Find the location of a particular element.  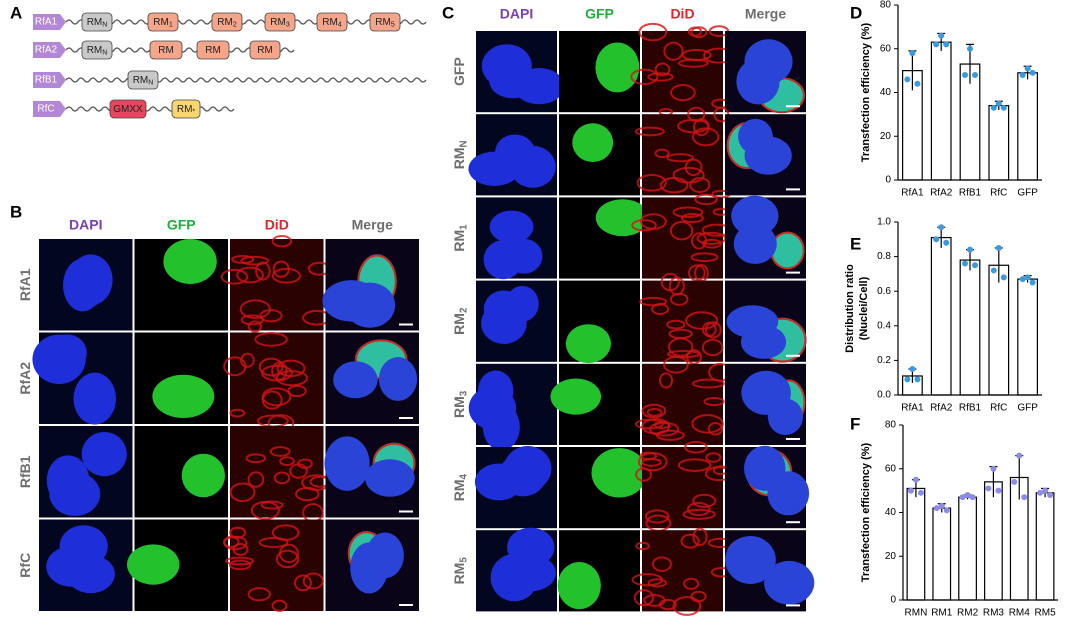

domain-box is located at coordinates (97, 22).